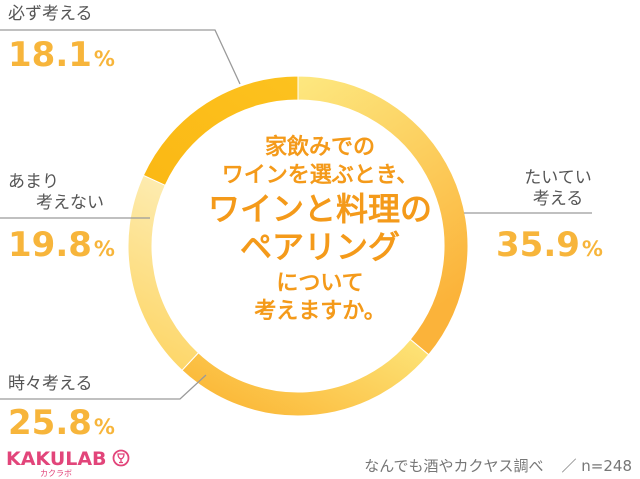 Image resolution: width=640 pixels, height=479 pixels. What do you see at coordinates (121, 458) in the screenshot?
I see `wine-glass-icon` at bounding box center [121, 458].